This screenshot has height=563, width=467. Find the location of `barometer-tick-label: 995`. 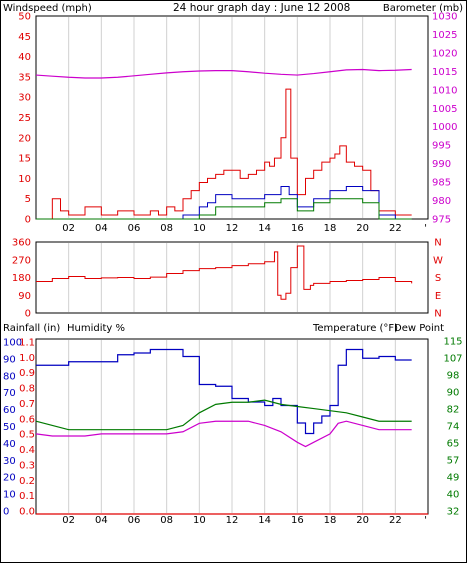

barometer-tick-label: 995 is located at coordinates (441, 146).